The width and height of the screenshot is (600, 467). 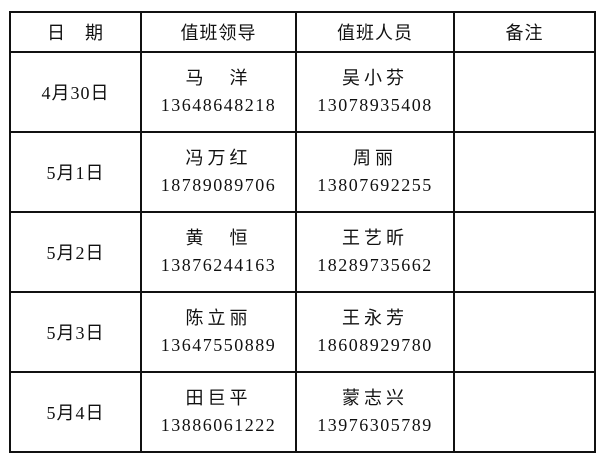 What do you see at coordinates (375, 265) in the screenshot?
I see `staff-phone: 18289735662` at bounding box center [375, 265].